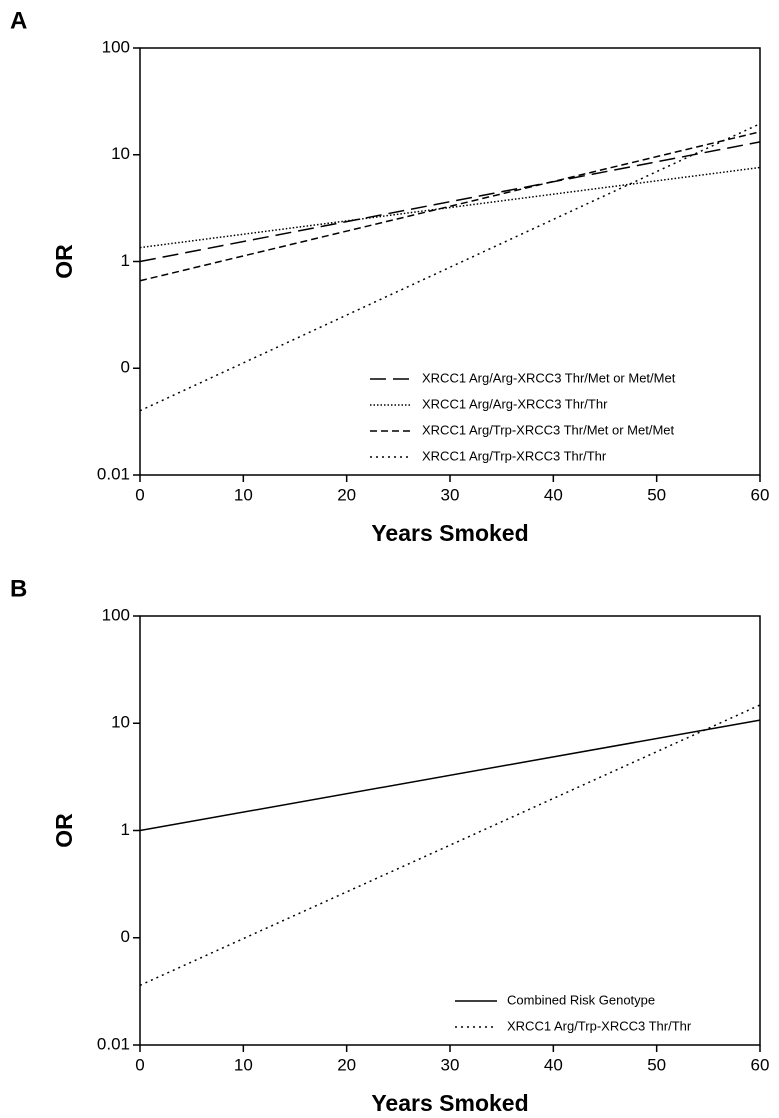 The height and width of the screenshot is (1118, 779). Describe the element at coordinates (18, 588) in the screenshot. I see `panel-label: B` at that location.